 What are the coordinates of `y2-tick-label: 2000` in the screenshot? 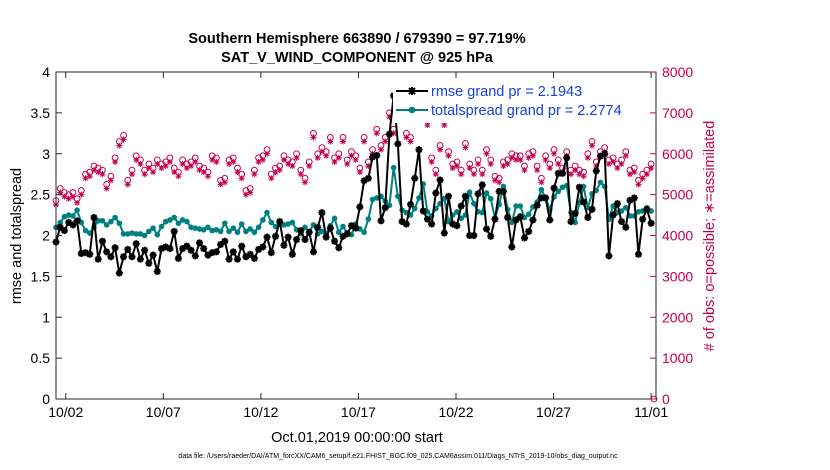 It's located at (677, 317).